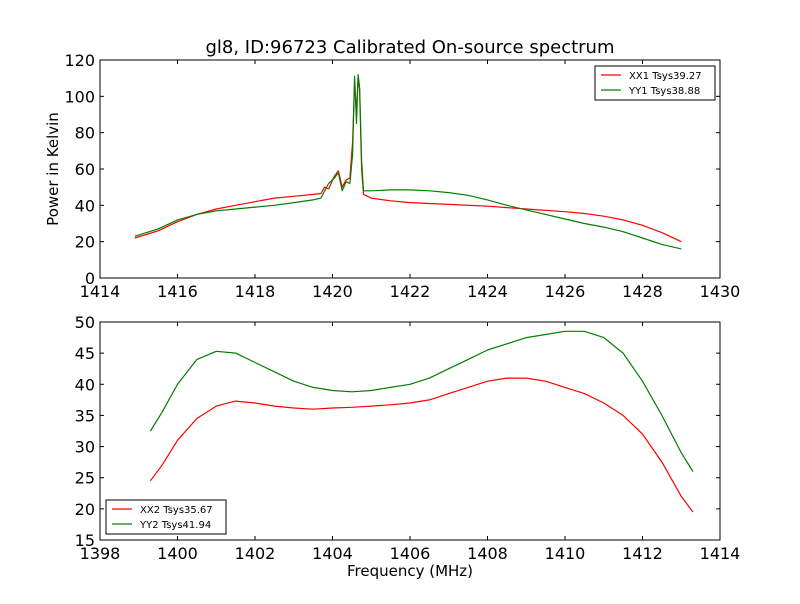 The image size is (800, 604). I want to click on x-tick-label: 1428, so click(642, 291).